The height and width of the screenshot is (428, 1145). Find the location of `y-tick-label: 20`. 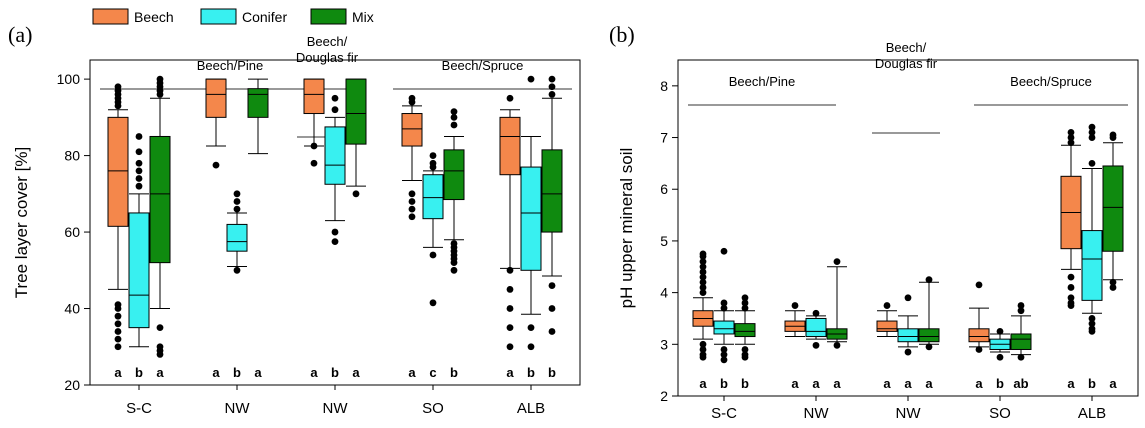

y-tick-label: 20 is located at coordinates (72, 385).